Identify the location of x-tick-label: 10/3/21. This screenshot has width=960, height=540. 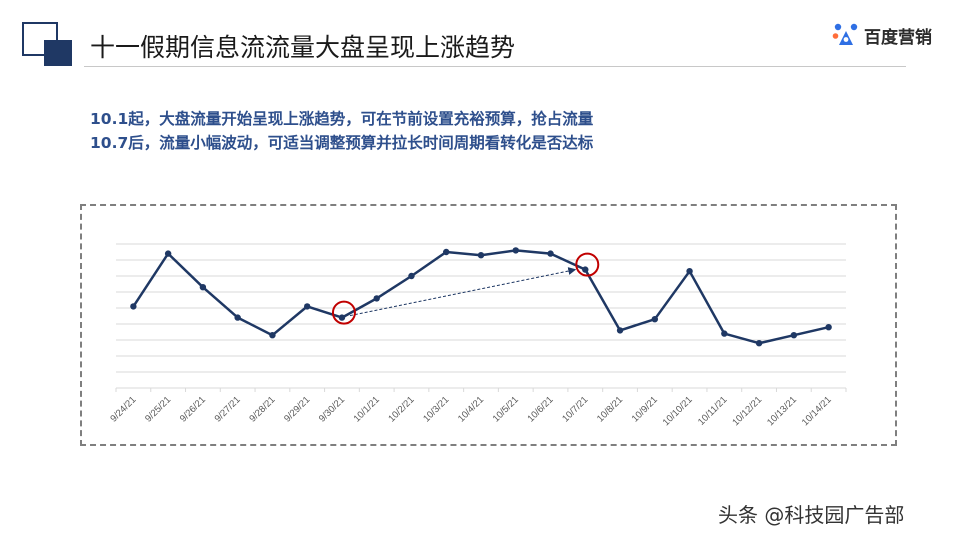
(436, 409).